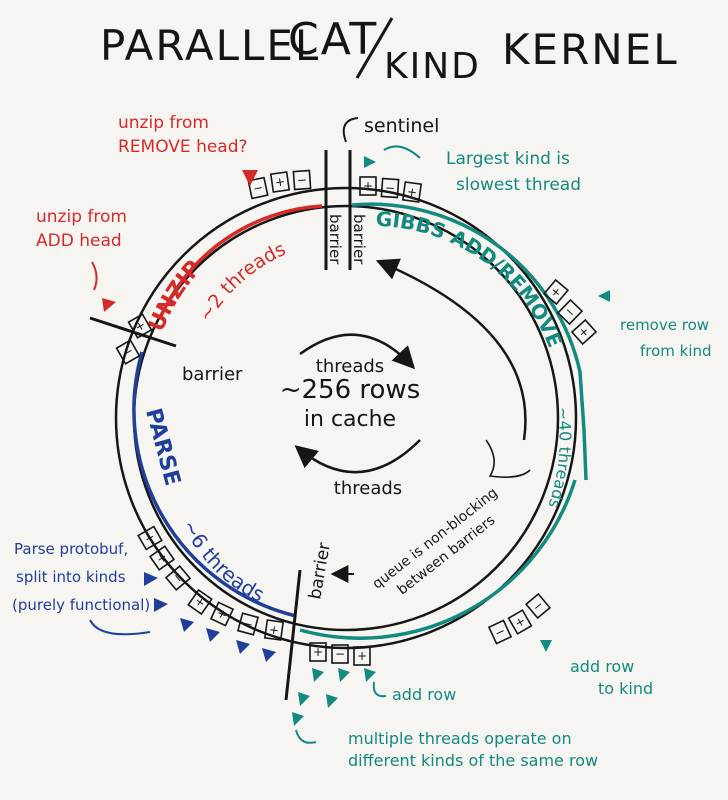  What do you see at coordinates (508, 458) in the screenshot?
I see `queue-brace` at bounding box center [508, 458].